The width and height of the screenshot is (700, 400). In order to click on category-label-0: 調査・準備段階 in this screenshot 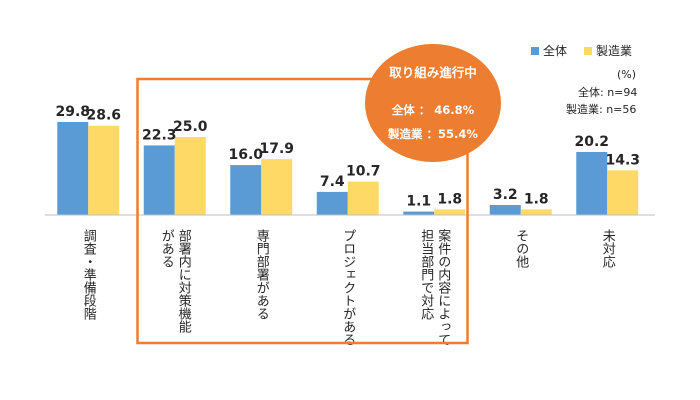, I will do `click(89, 274)`.